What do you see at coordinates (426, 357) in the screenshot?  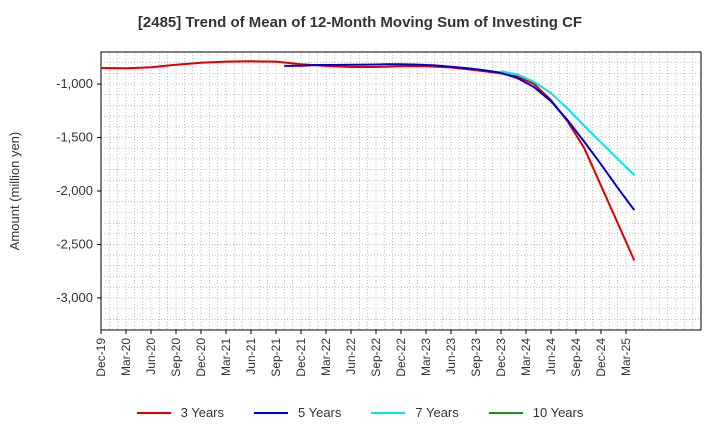 I see `x-tick-label: Mar-23` at bounding box center [426, 357].